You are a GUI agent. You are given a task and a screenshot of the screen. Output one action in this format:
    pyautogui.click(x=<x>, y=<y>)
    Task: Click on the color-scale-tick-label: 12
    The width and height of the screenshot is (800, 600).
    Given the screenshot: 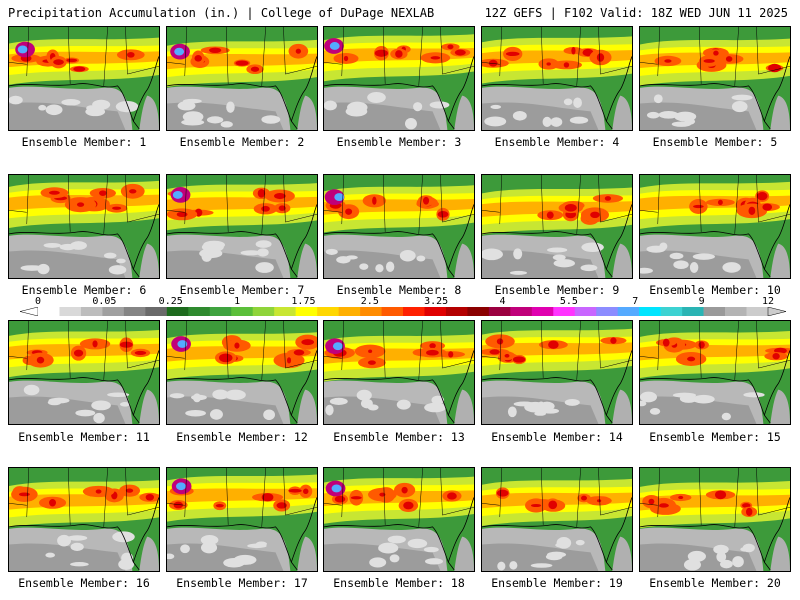 What is the action you would take?
    pyautogui.click(x=768, y=301)
    